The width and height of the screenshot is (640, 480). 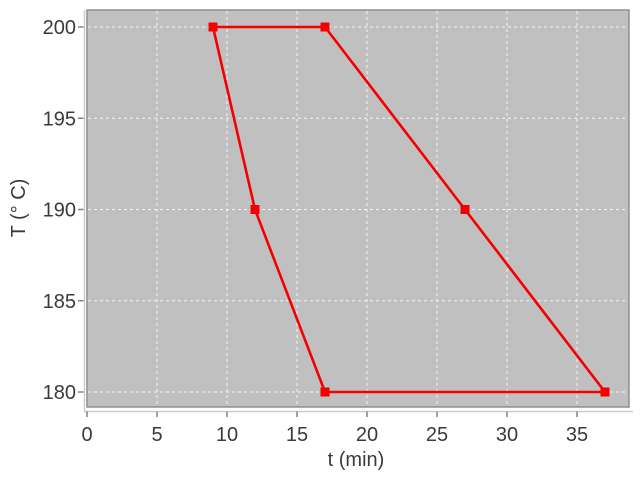 I want to click on y-axis-title: T (° C), so click(x=19, y=208).